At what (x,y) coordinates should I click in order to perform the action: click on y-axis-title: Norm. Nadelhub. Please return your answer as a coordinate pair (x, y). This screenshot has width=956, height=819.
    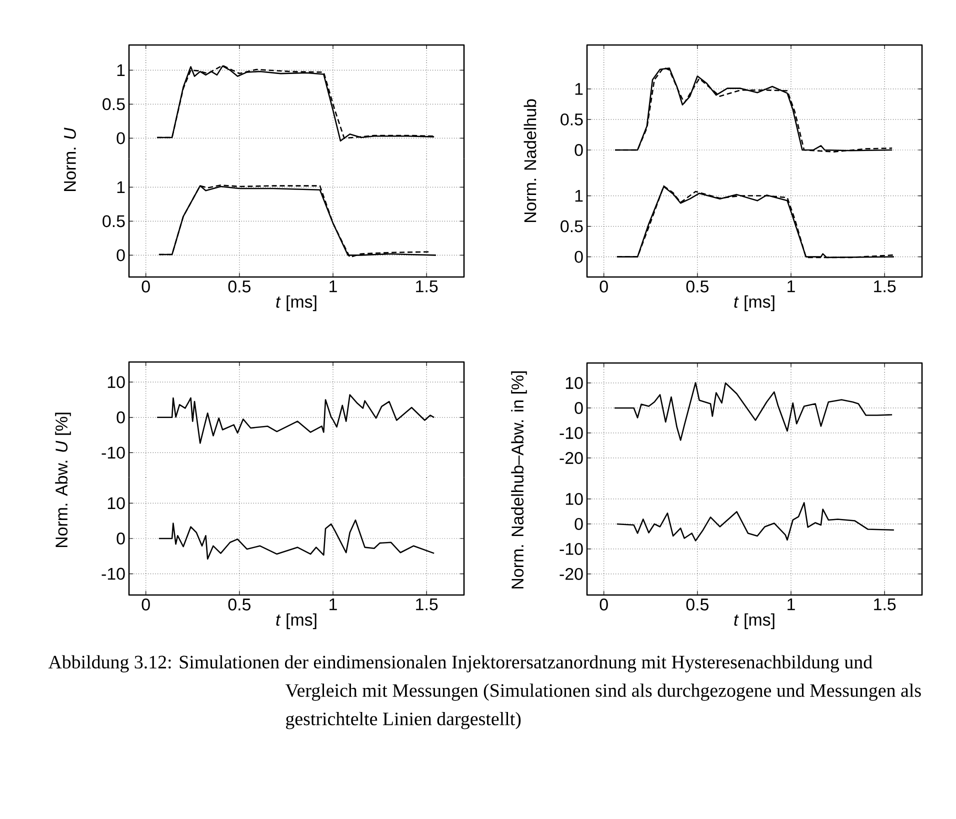
    Looking at the image, I should click on (530, 160).